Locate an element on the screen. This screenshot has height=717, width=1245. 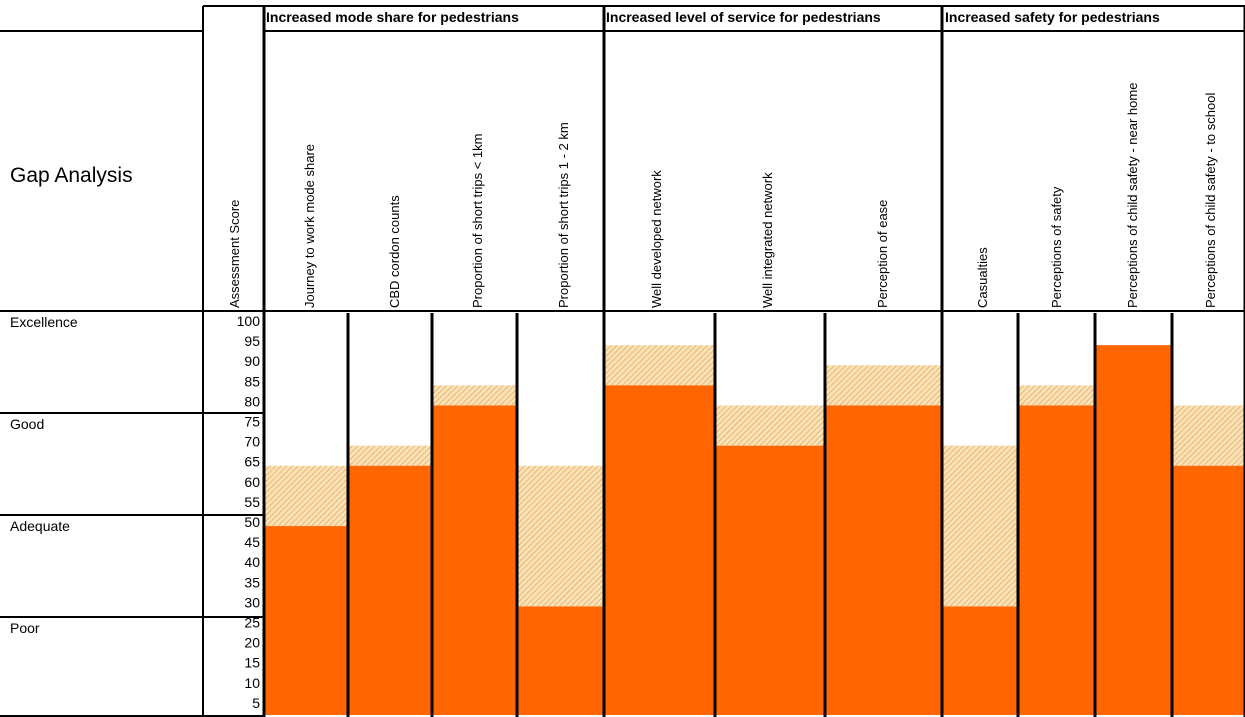
y-tick-label: 75 is located at coordinates (252, 422).